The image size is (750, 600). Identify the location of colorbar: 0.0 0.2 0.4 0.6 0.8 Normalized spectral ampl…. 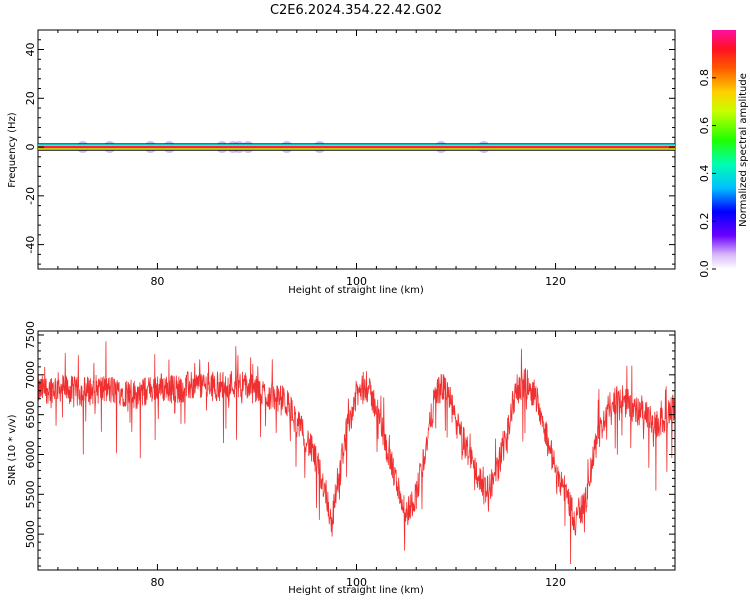
(723, 154).